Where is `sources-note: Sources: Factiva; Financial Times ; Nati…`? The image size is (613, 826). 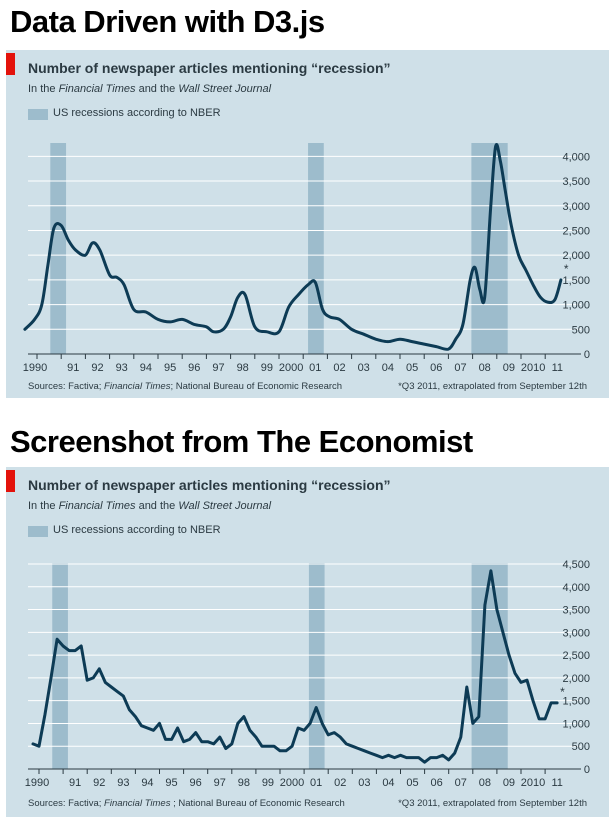 sources-note: Sources: Factiva; Financial Times ; Nati… is located at coordinates (186, 803).